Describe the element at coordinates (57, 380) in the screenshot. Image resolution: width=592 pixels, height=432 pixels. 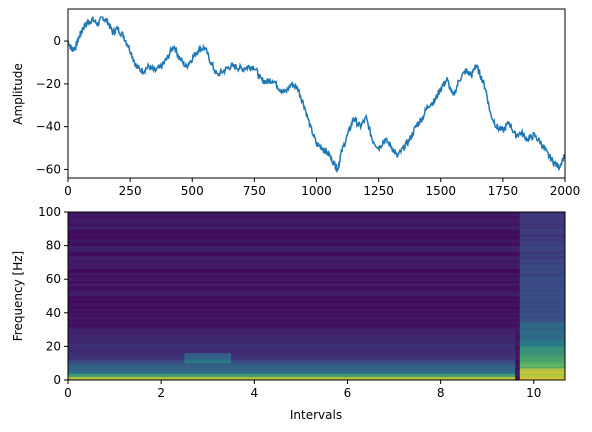
I see `spectrogram-ytick-label: 0` at that location.